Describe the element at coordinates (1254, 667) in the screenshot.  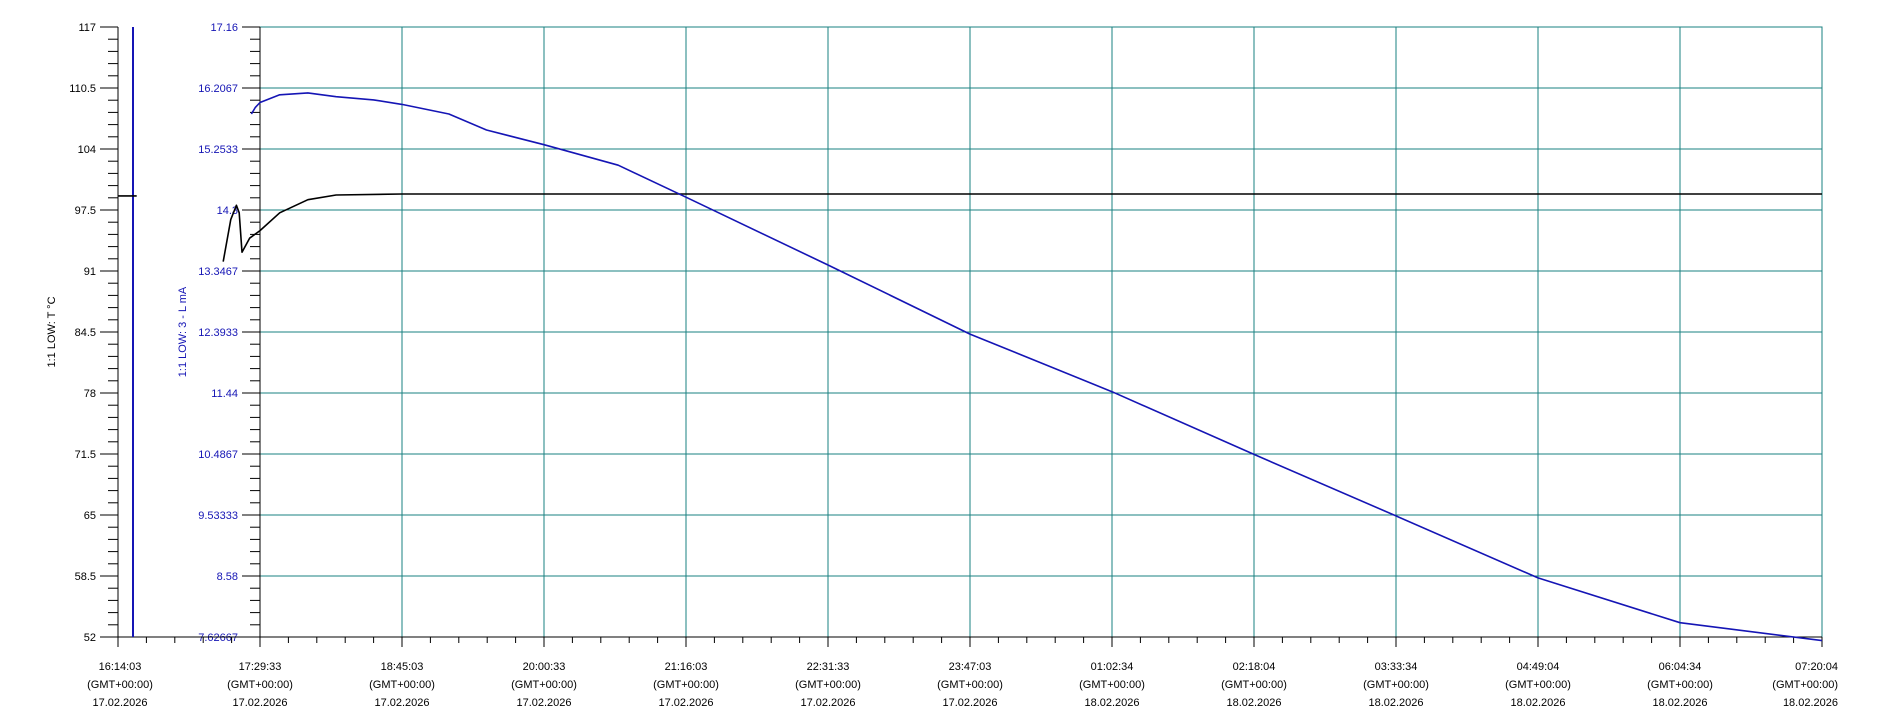
I see `x-tick-time: 02:18:04` at that location.